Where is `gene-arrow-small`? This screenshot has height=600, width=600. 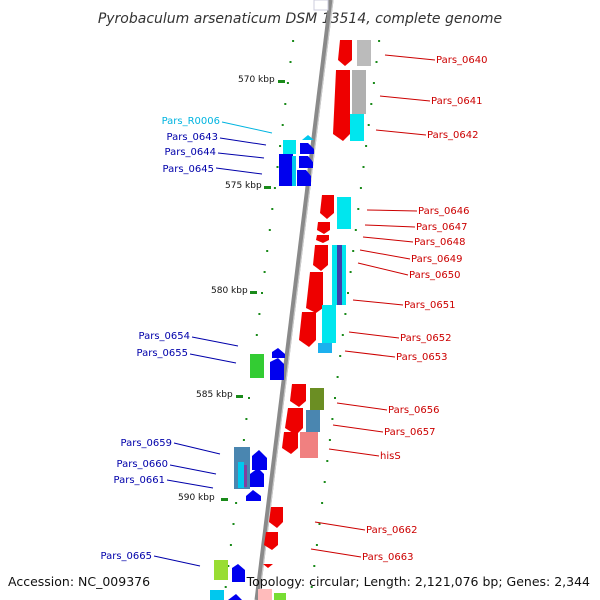 gene-arrow-small is located at coordinates (268, 566).